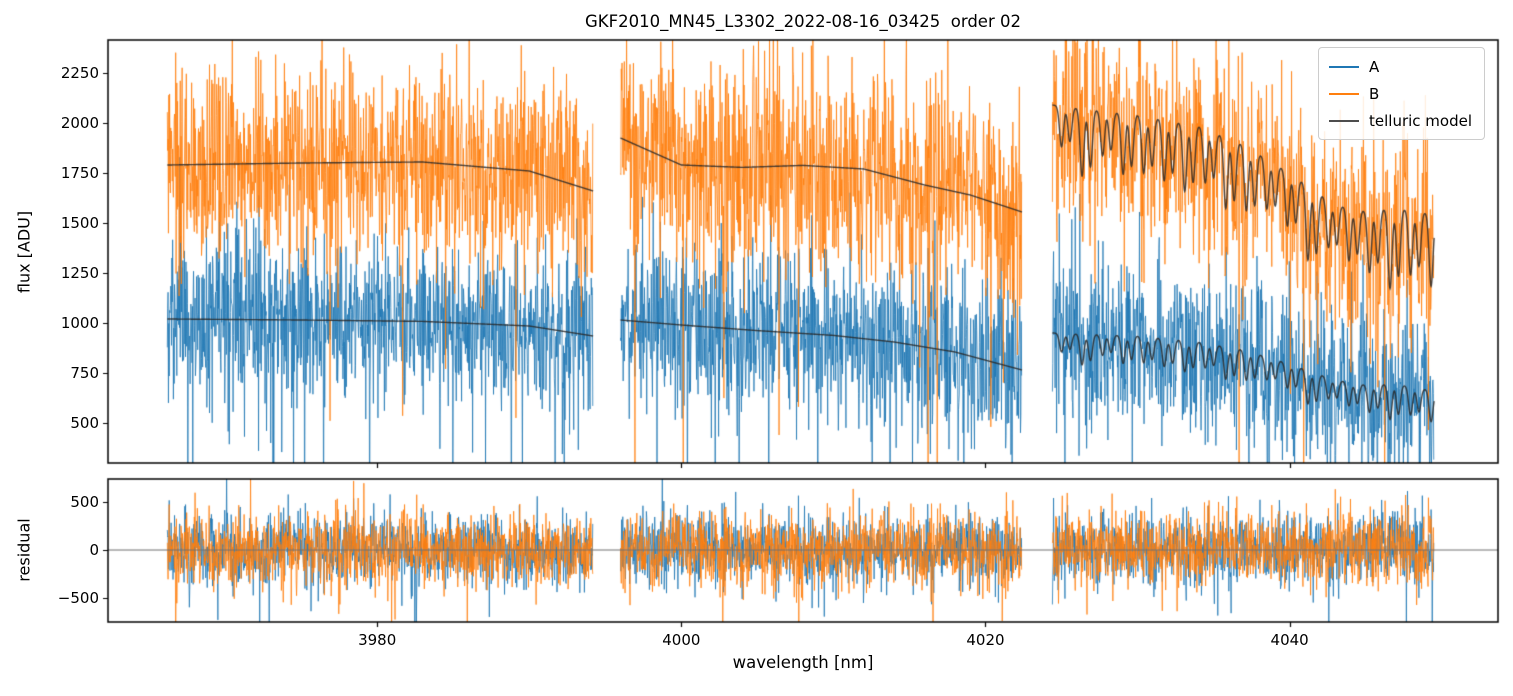  I want to click on y-tick-label: 1750, so click(79, 173).